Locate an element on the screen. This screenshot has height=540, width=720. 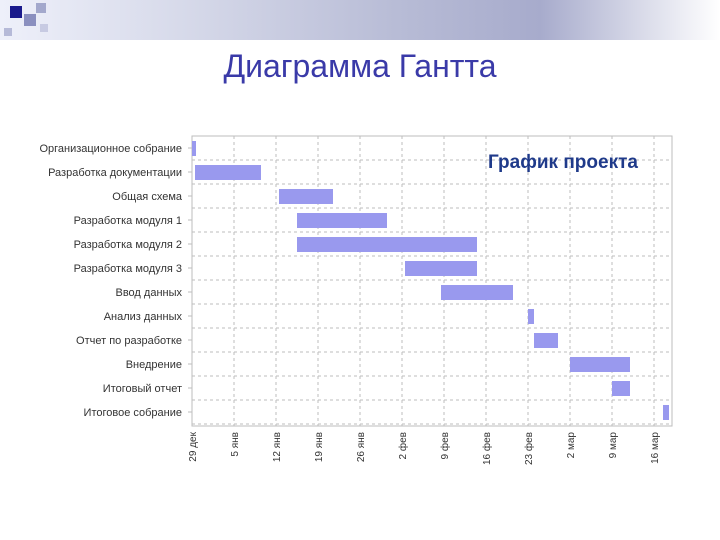
task-label: Анализ данных is located at coordinates (143, 317).